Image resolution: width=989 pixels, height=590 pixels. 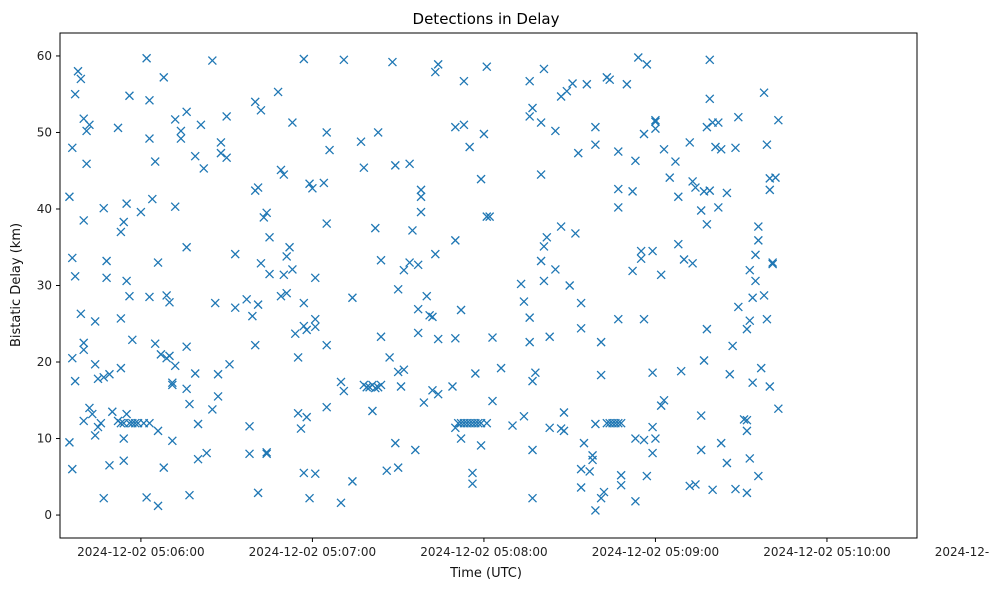 What do you see at coordinates (826, 552) in the screenshot?
I see `x-tick-label: 2024-12-02 05:10:00` at bounding box center [826, 552].